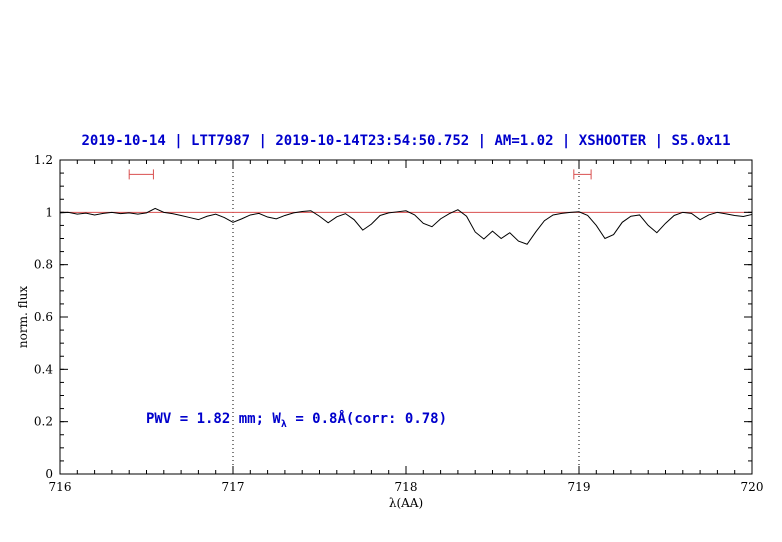 Image resolution: width=782 pixels, height=542 pixels. I want to click on pwv-annotation: PWV = 1.82 mm; Wλ = 0.8Å(corr: 0.78), so click(296, 420).